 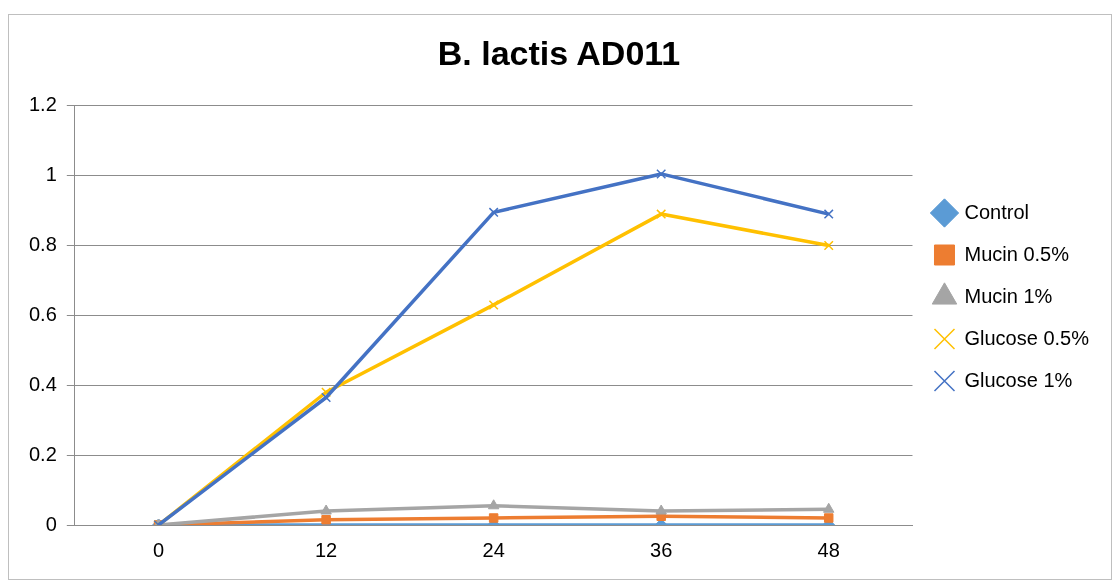 I want to click on y-tick-label: 0.4, so click(x=42, y=383).